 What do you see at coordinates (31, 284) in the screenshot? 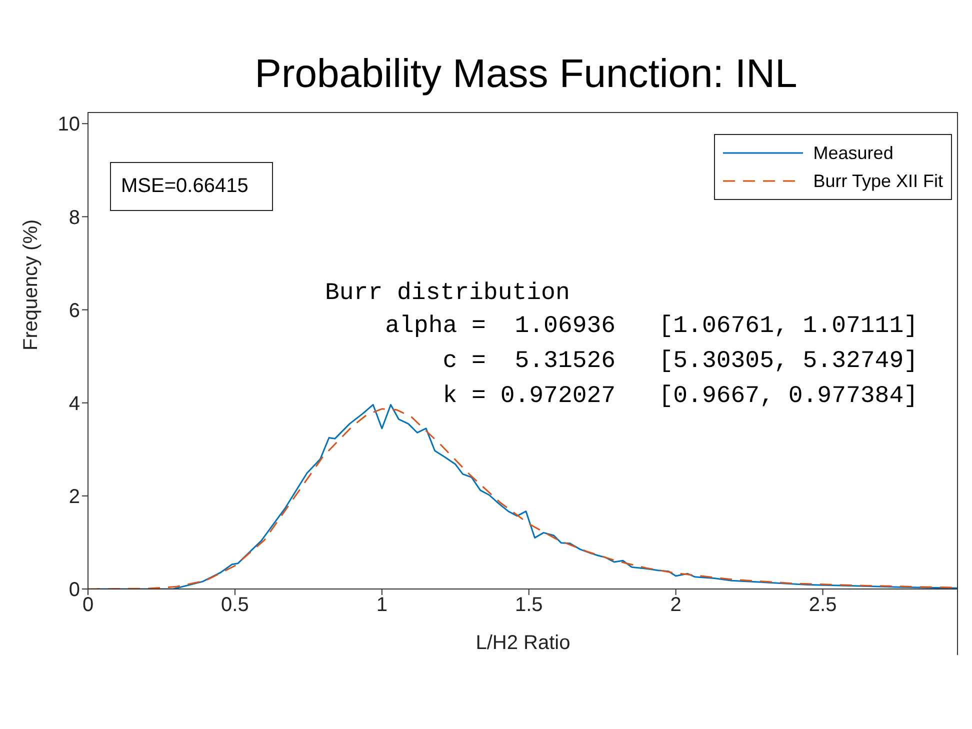
I see `y-axis-title: Frequency (%)` at bounding box center [31, 284].